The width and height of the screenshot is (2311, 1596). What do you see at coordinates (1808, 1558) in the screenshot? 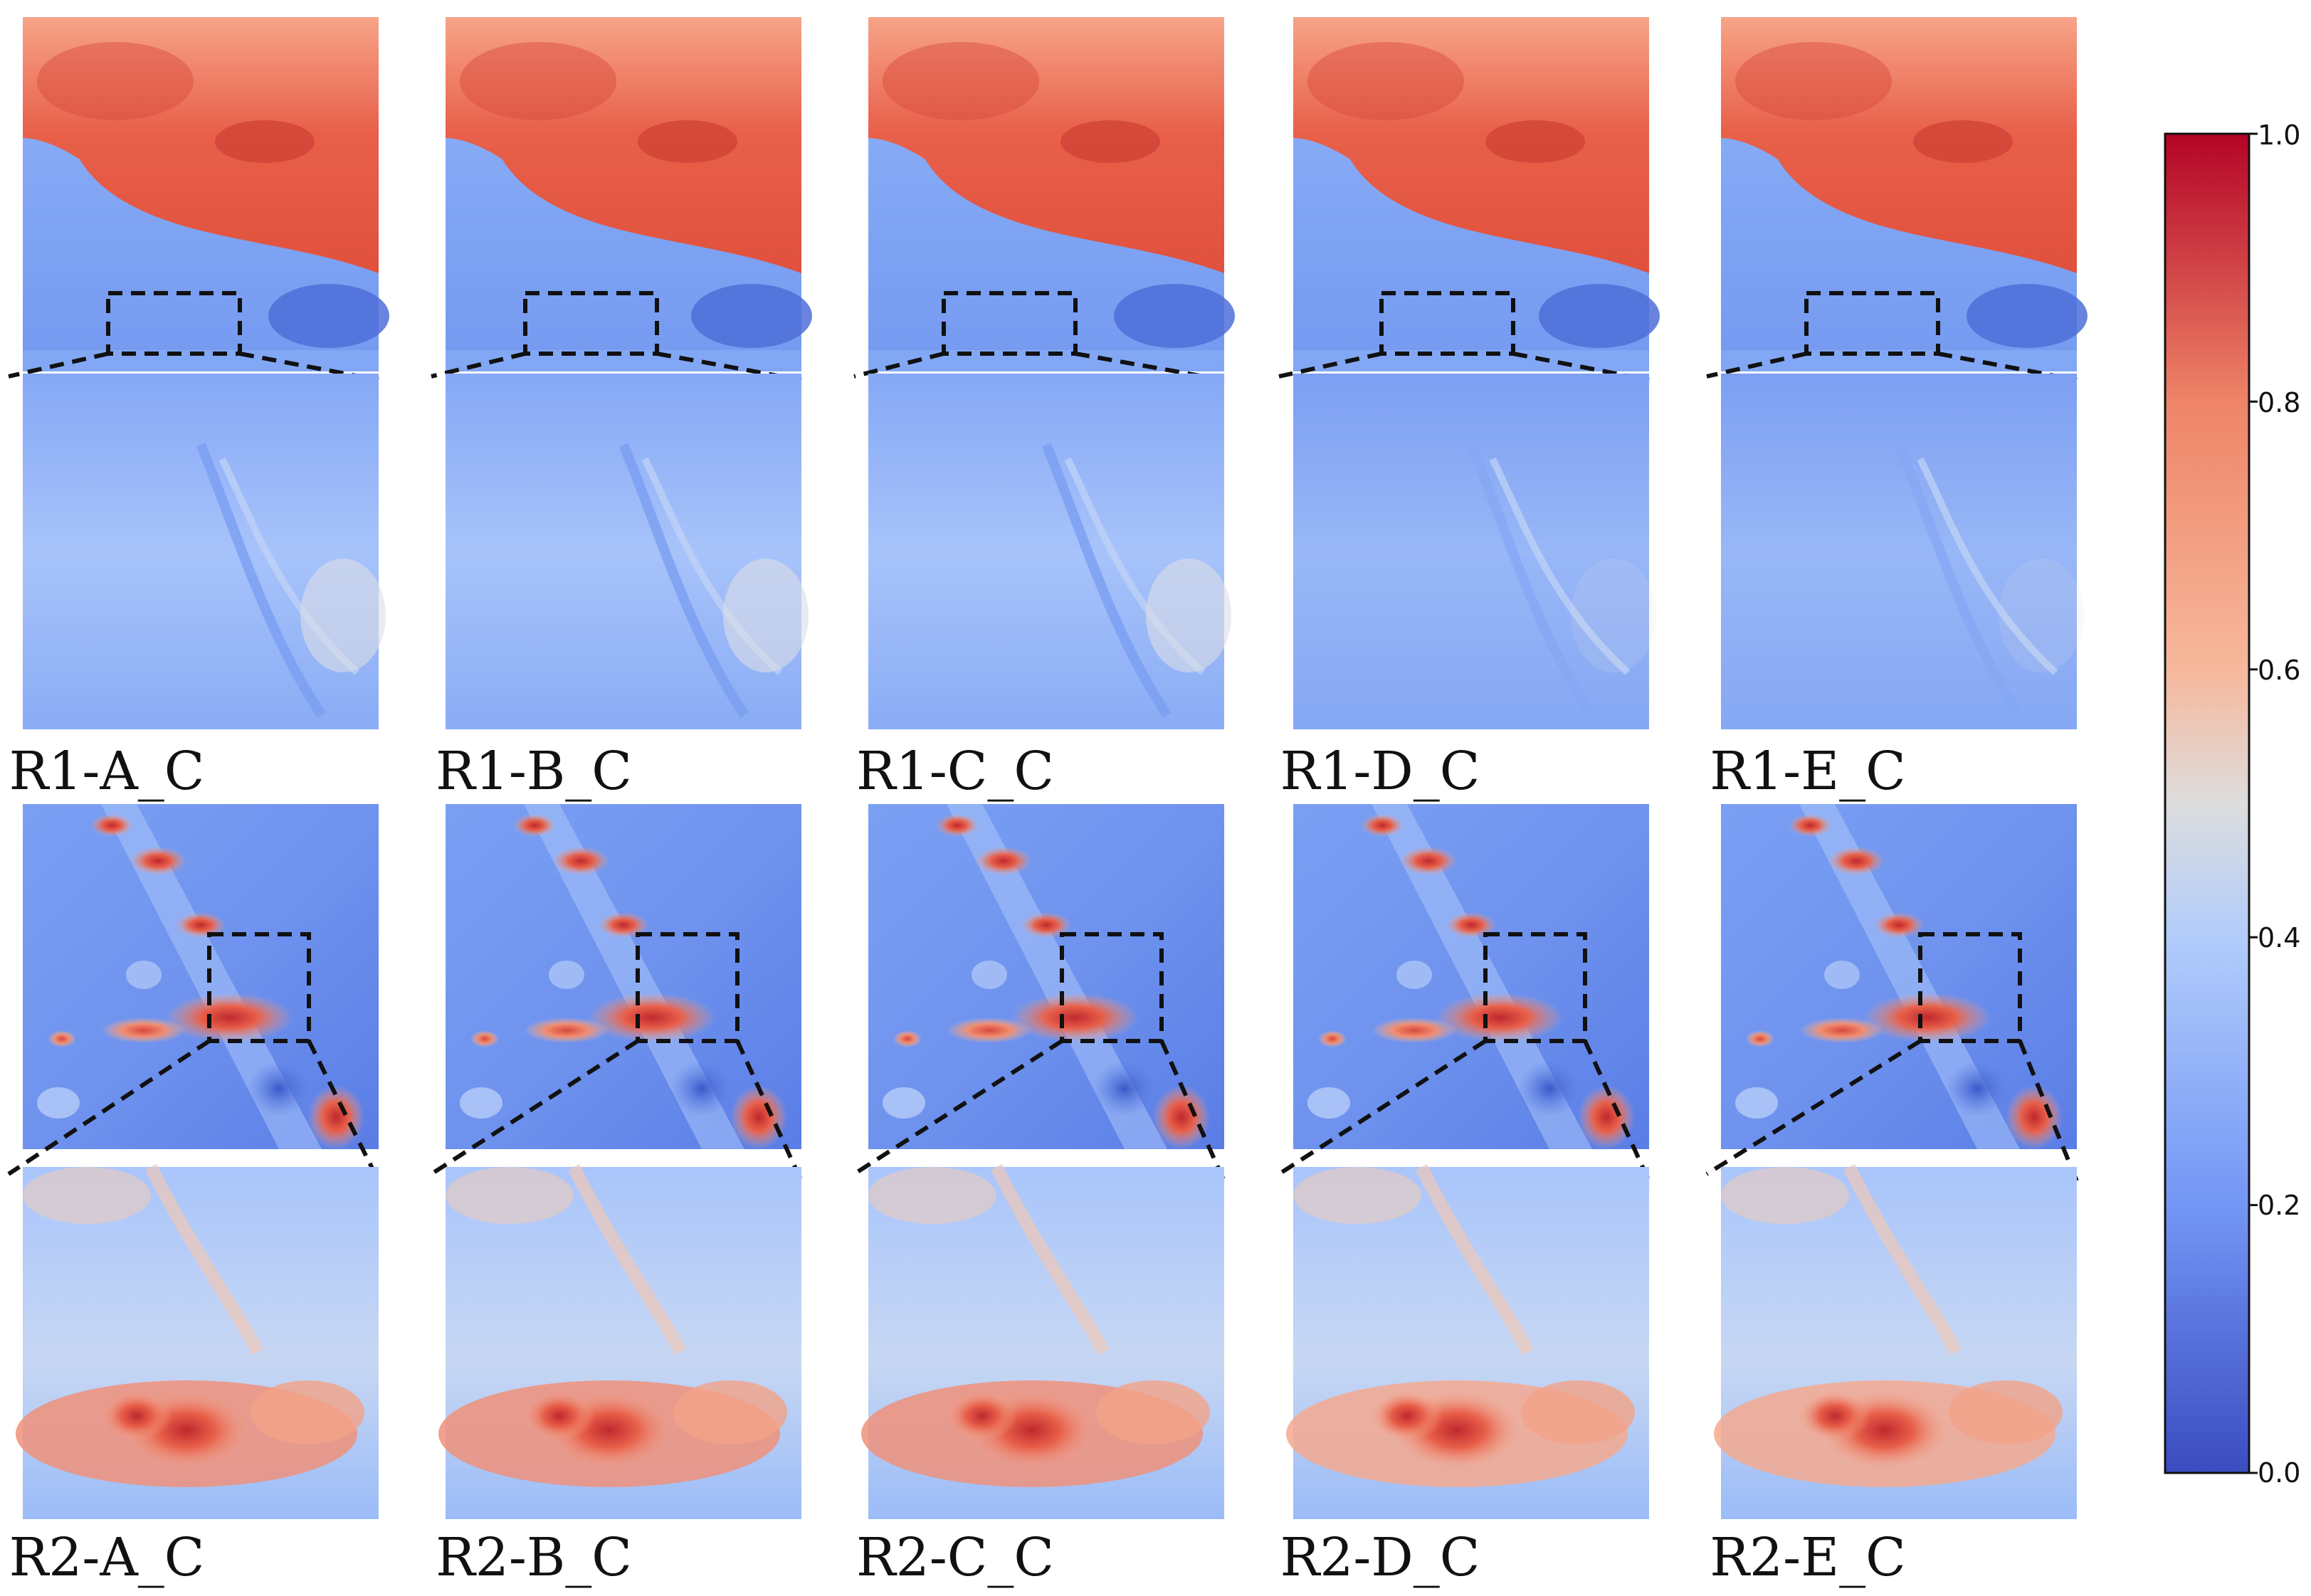
I see `panel-label-r2-e: R2-E_C` at bounding box center [1808, 1558].